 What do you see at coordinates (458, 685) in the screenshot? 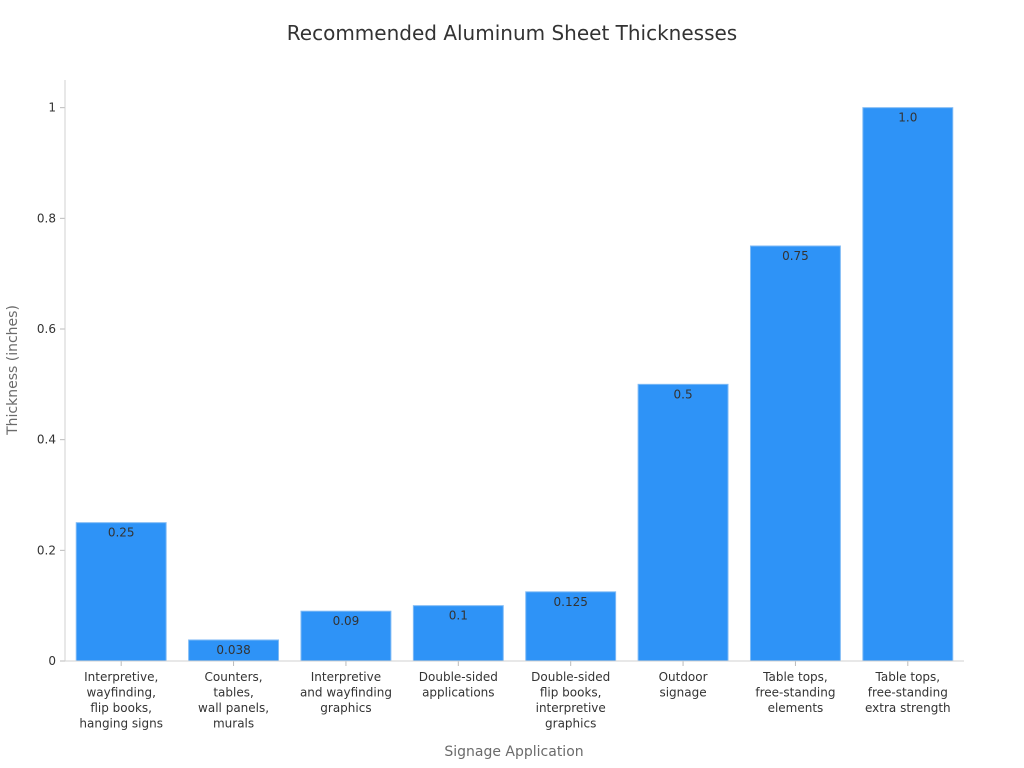
I see `x-category-label: Double-sided applications` at bounding box center [458, 685].